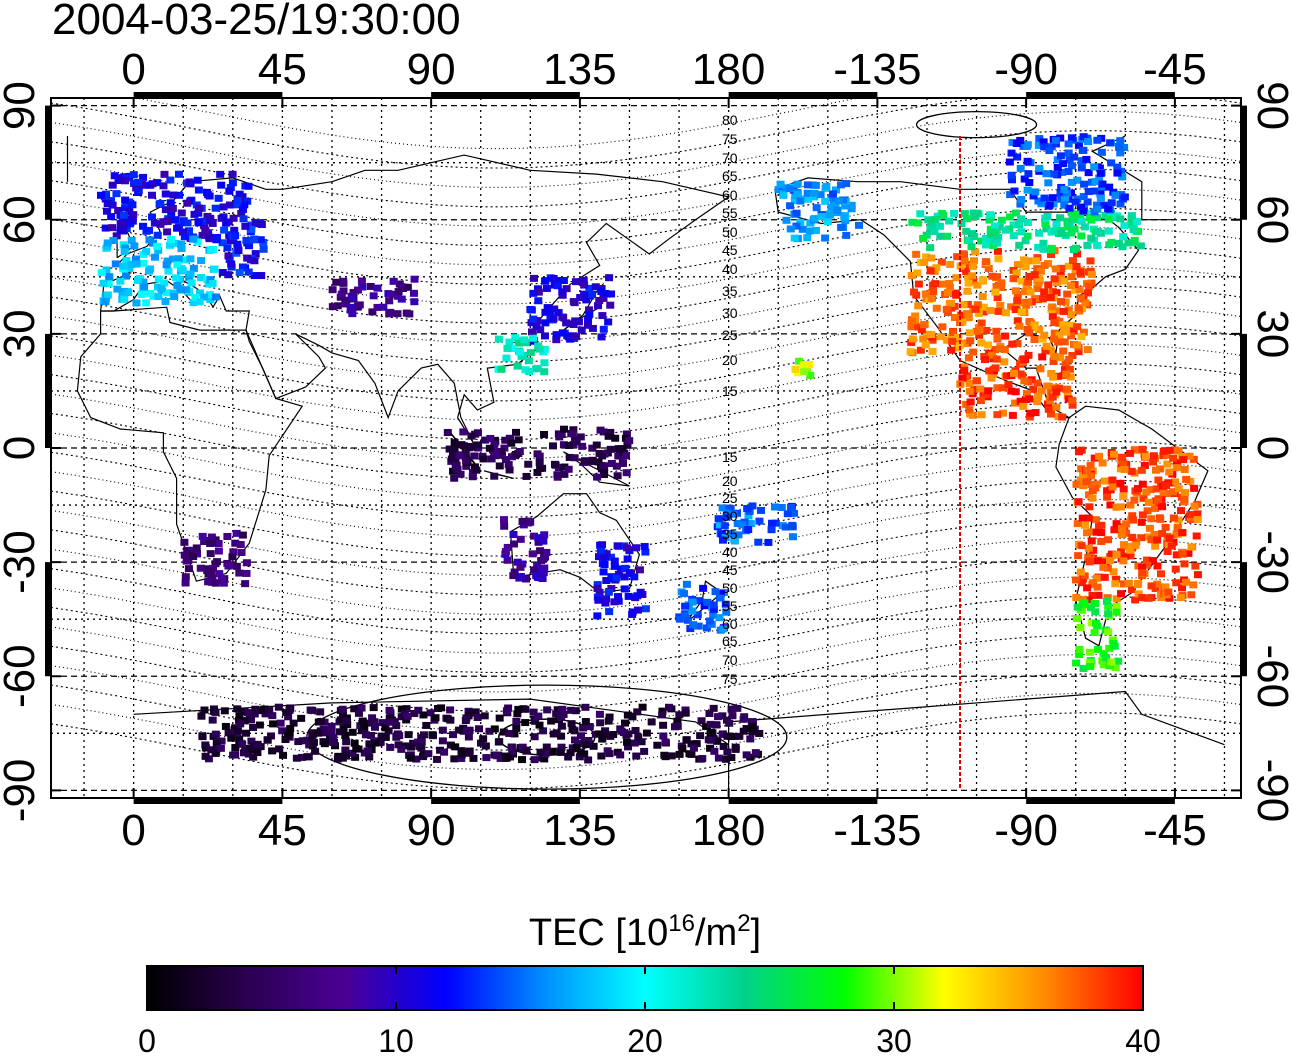  I want to click on axis-segment-bottom, so click(803, 801).